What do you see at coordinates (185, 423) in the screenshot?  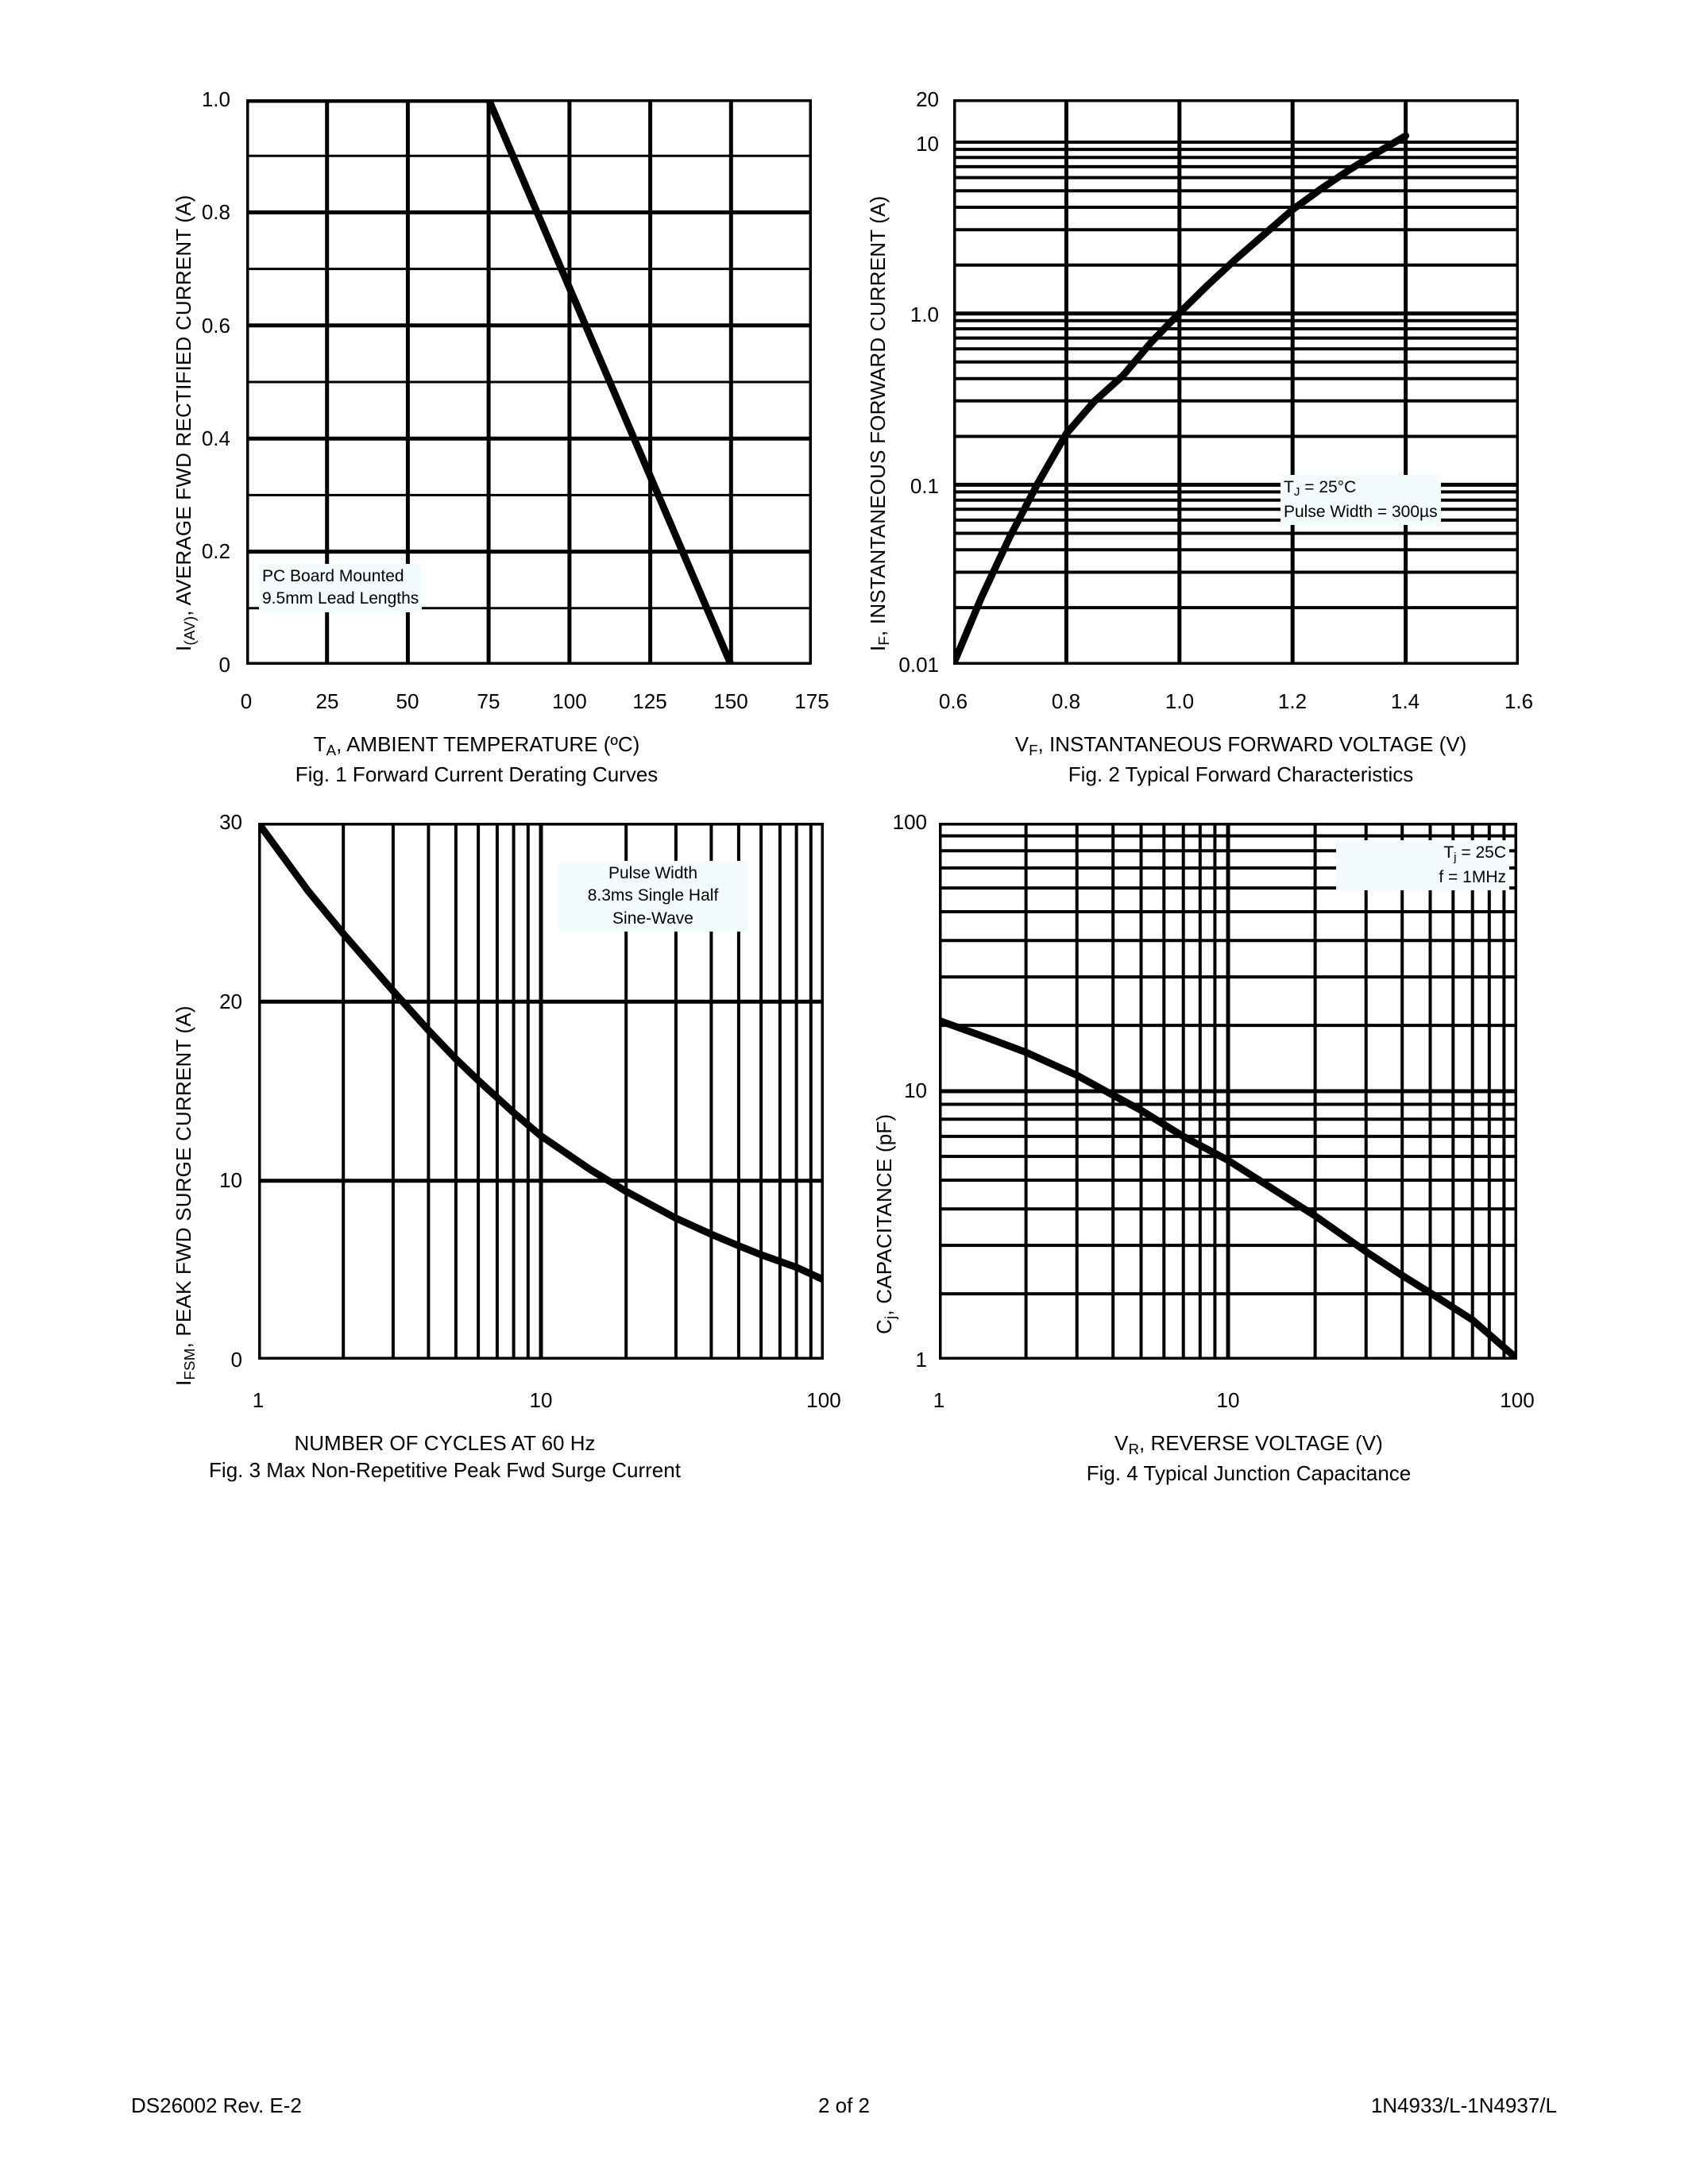 I see `fig1-y-axis-label: I(AV), AVERAGE FWD RECTIFIED CURRENT (A)` at bounding box center [185, 423].